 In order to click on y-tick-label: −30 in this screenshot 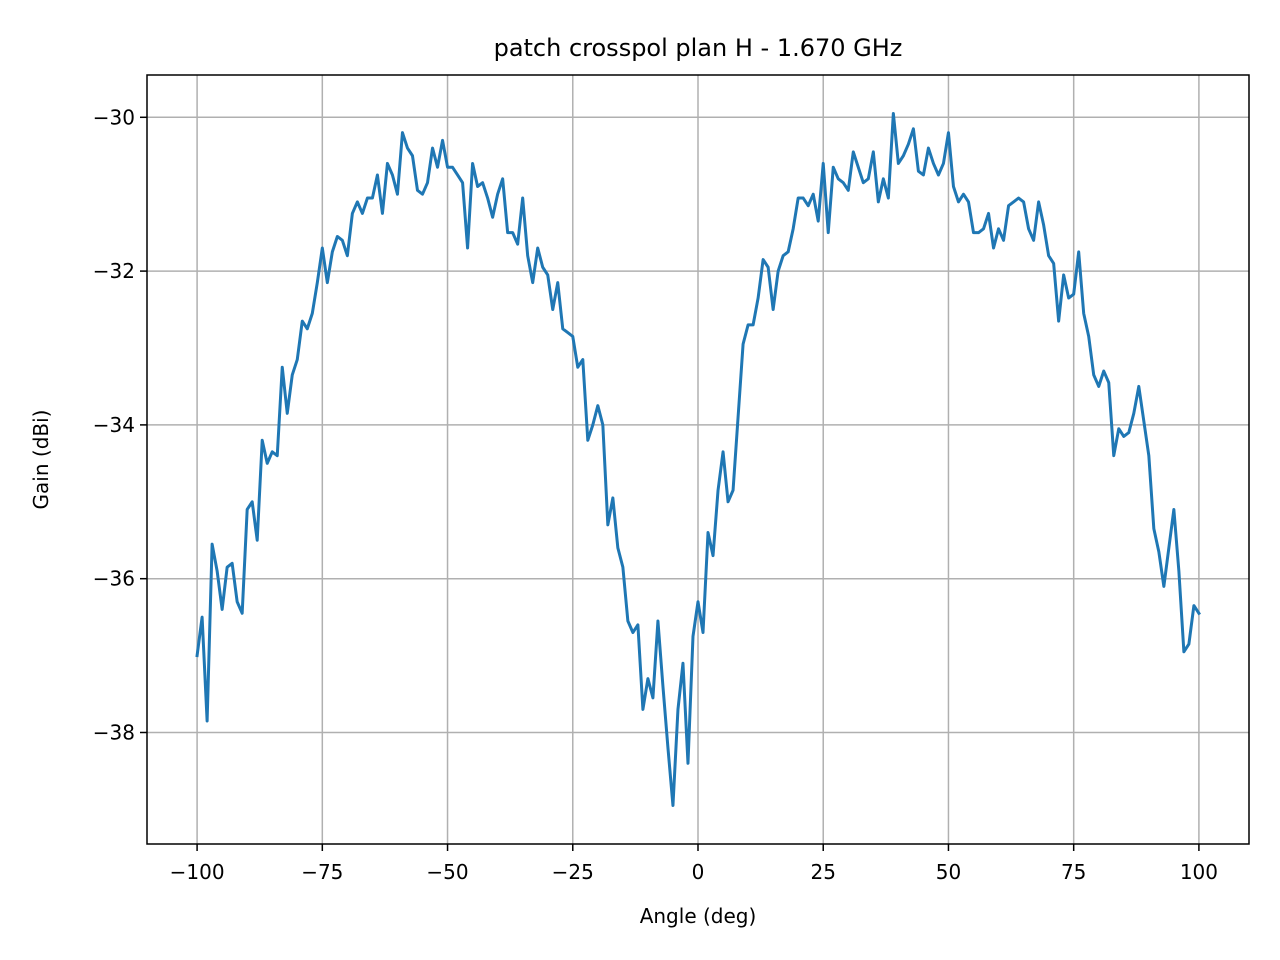, I will do `click(114, 117)`.